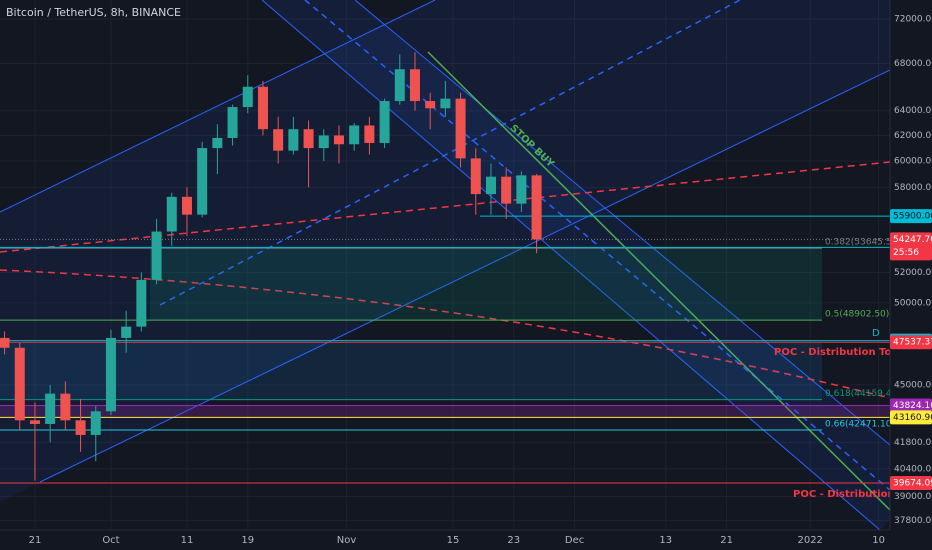 The height and width of the screenshot is (550, 932). I want to click on y-tick-label: 50000.00, so click(913, 303).